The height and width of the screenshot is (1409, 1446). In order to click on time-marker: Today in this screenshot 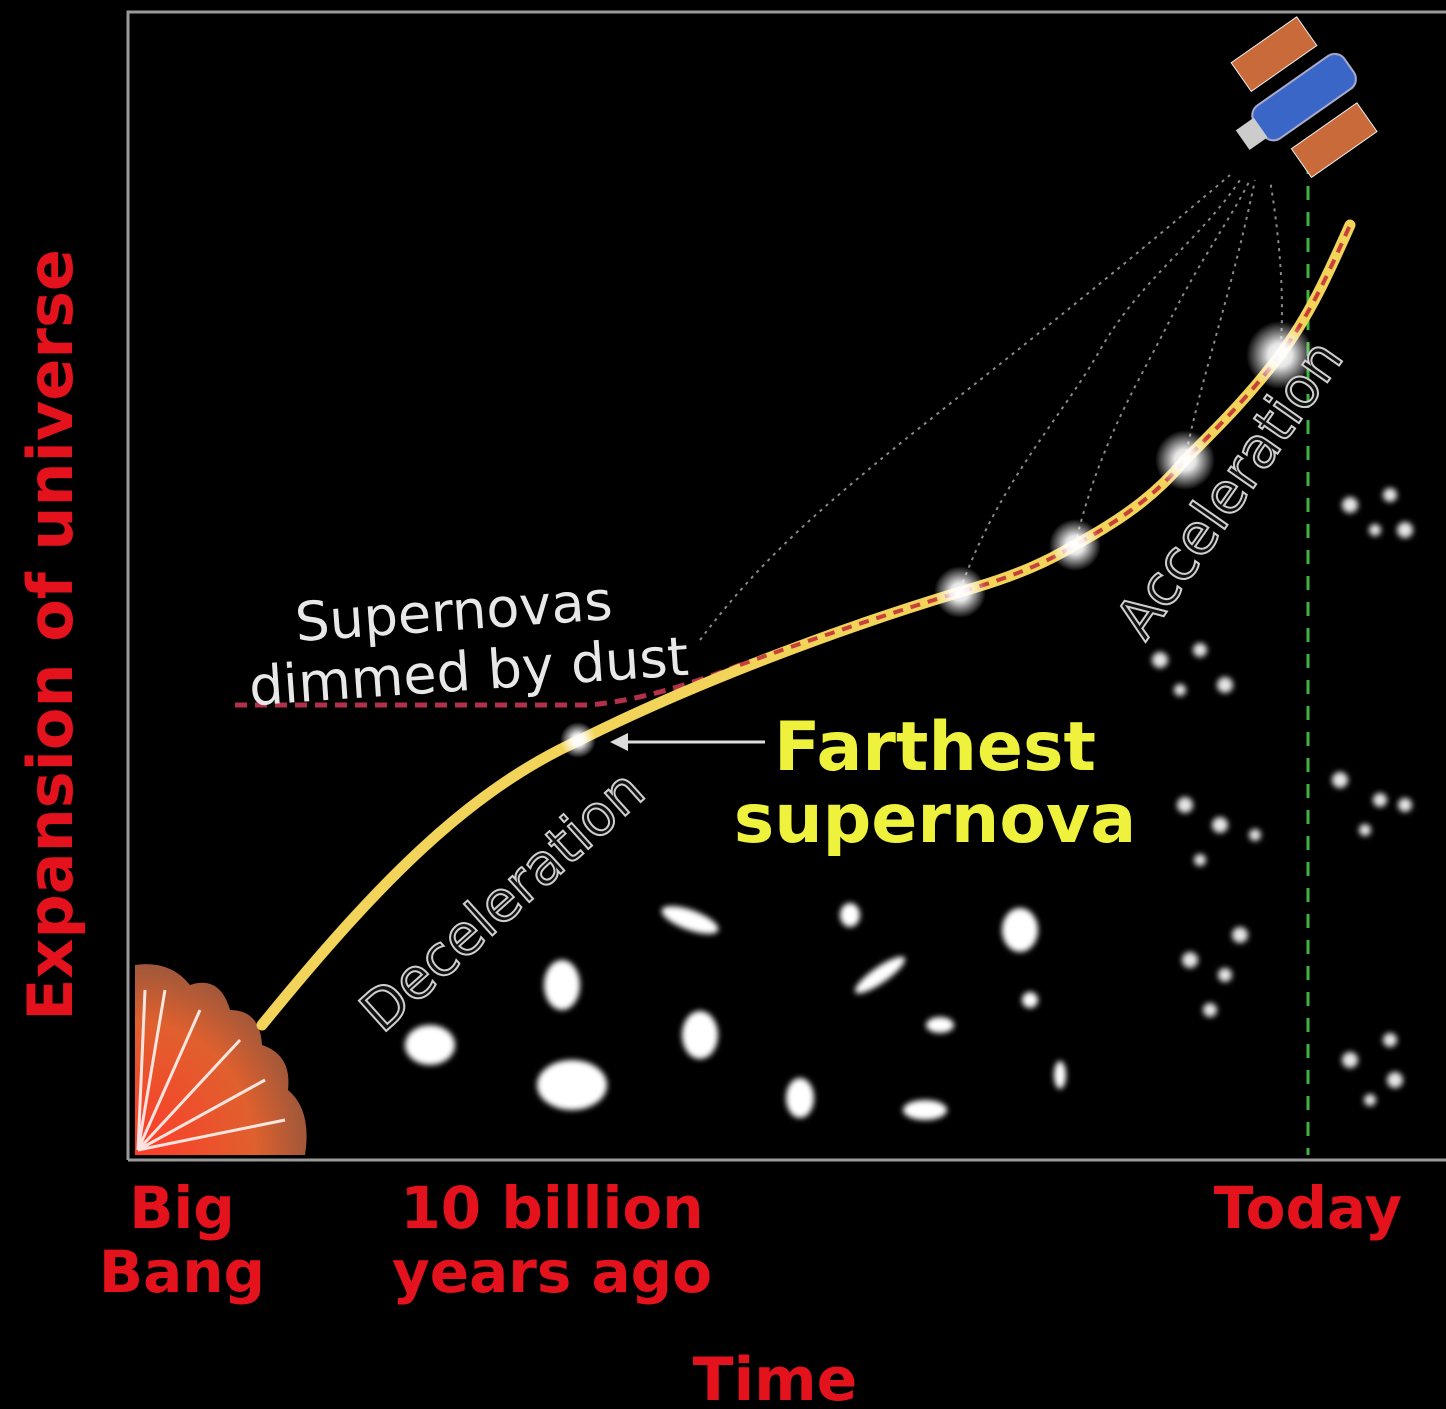, I will do `click(1308, 1208)`.